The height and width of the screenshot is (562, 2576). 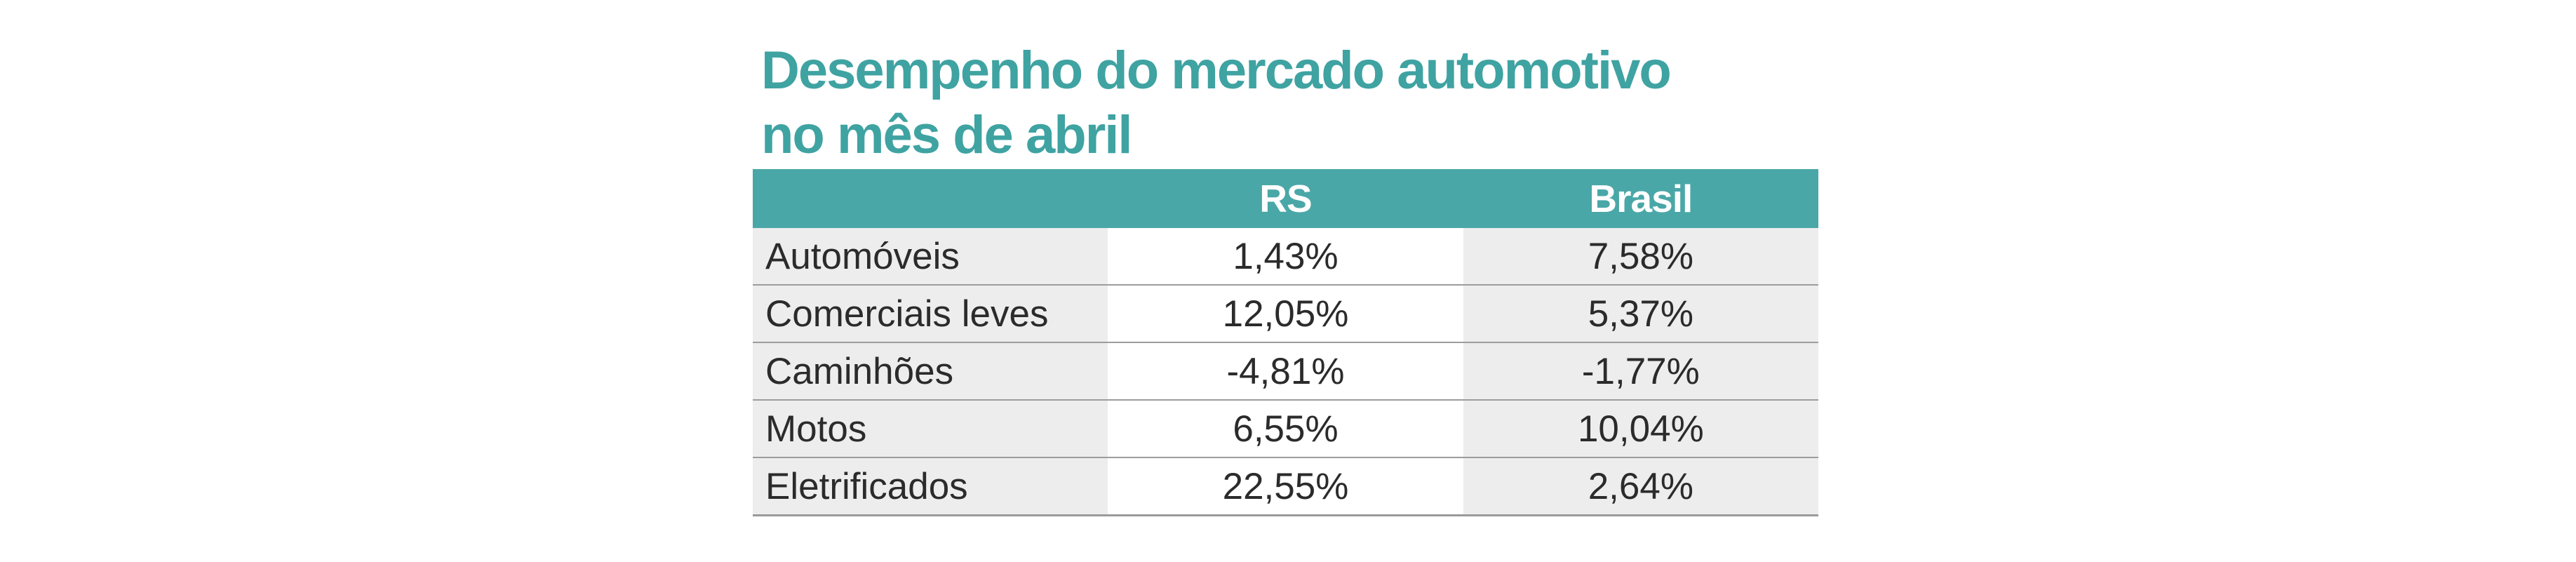 I want to click on brasil-value: 2,64%, so click(x=1640, y=486).